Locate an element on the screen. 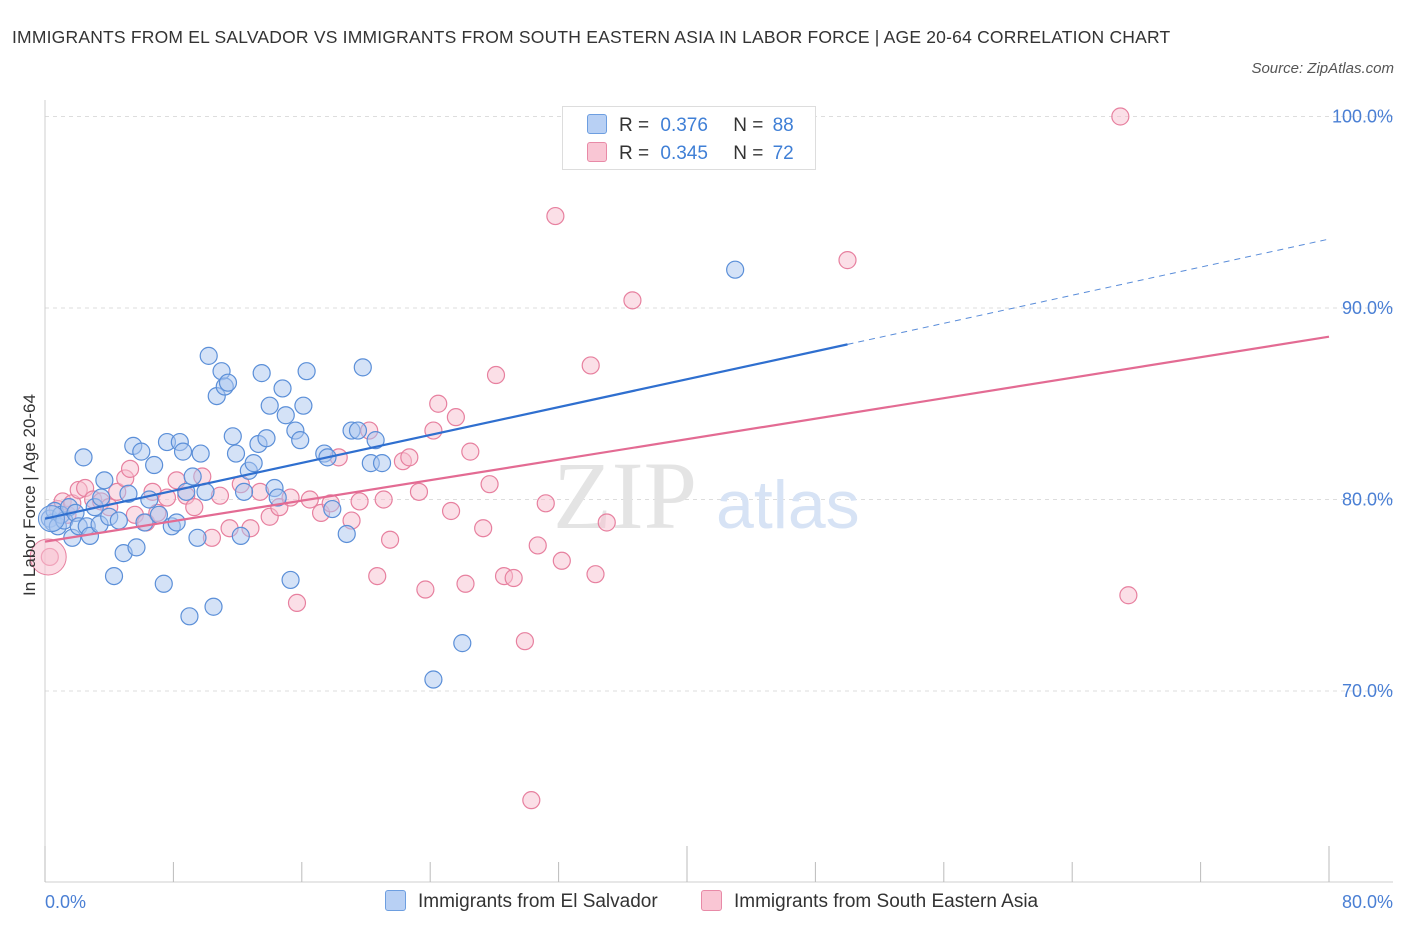  x-tick-label-min: 0.0% is located at coordinates (65, 902).